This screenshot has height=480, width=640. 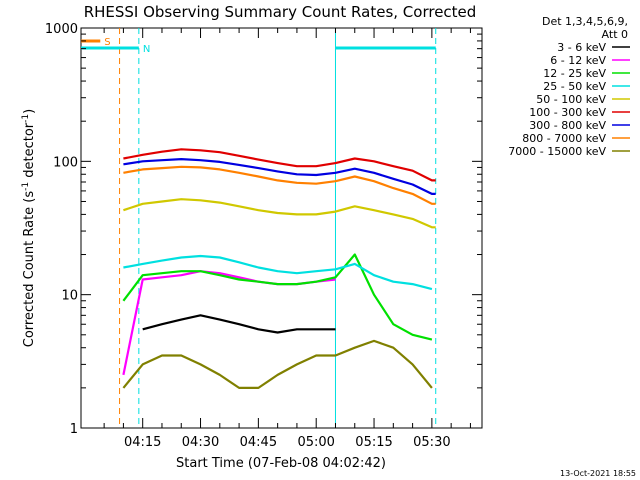 What do you see at coordinates (281, 463) in the screenshot?
I see `x-axis-label: Start Time (07-Feb-08 04:02:42)` at bounding box center [281, 463].